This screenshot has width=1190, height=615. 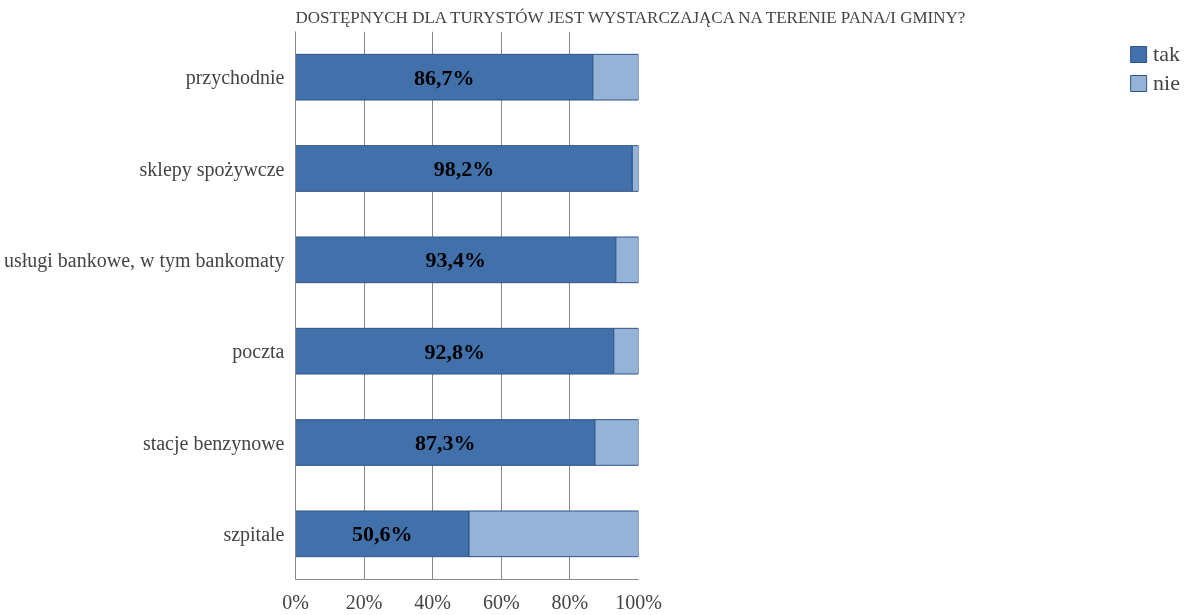 I want to click on y-tick-label: przychodnie, so click(x=235, y=78).